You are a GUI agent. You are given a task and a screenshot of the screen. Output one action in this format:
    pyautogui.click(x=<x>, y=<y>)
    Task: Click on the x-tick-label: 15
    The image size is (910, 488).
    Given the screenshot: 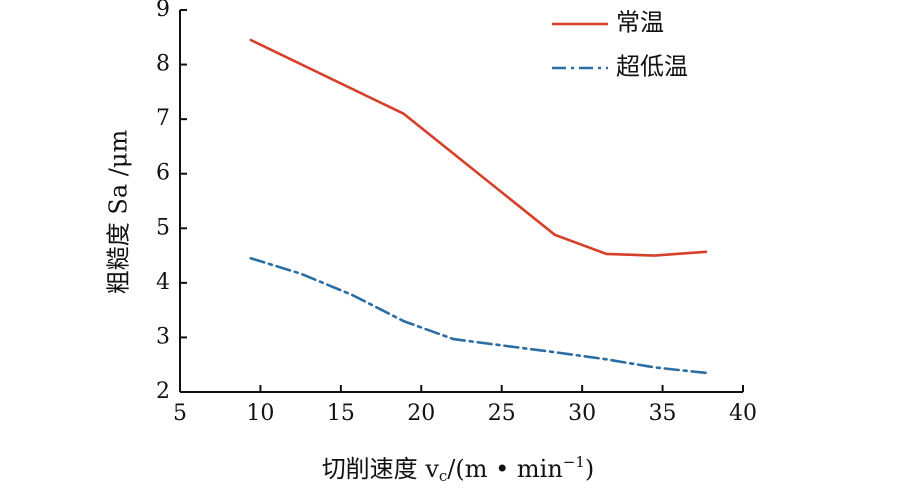 What is the action you would take?
    pyautogui.click(x=341, y=413)
    